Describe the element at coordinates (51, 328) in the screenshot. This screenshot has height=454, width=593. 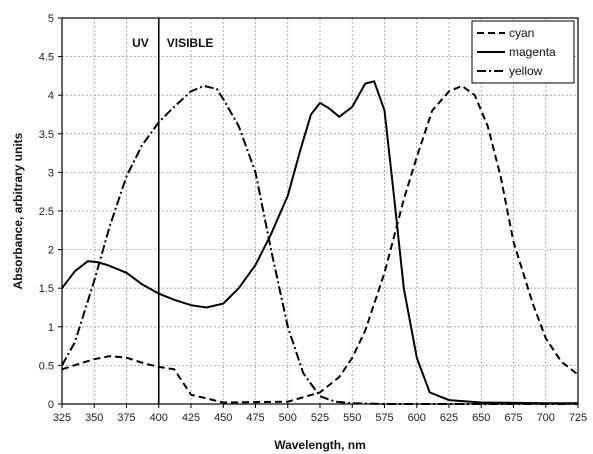
I see `y-tick-label: 1` at that location.